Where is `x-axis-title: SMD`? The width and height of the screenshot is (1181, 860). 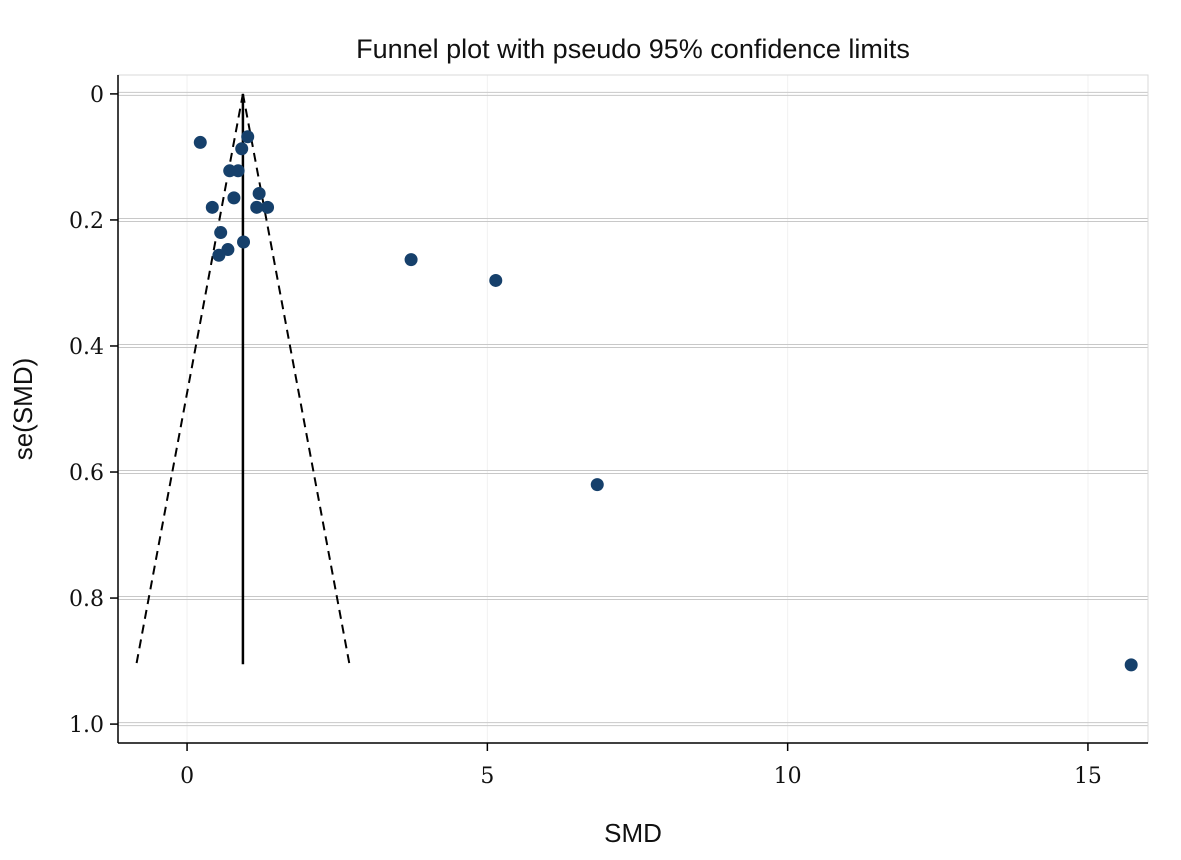 x-axis-title: SMD is located at coordinates (633, 833).